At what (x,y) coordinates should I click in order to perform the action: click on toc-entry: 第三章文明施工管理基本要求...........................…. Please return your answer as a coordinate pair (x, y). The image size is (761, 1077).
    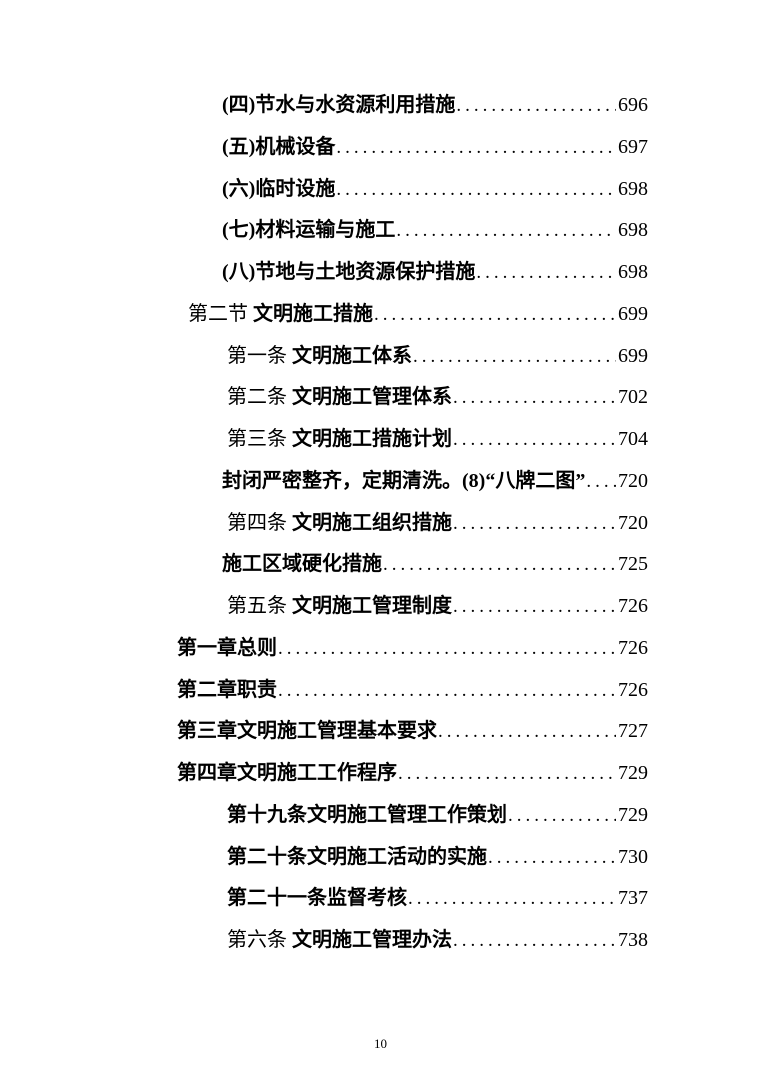
    Looking at the image, I should click on (412, 732).